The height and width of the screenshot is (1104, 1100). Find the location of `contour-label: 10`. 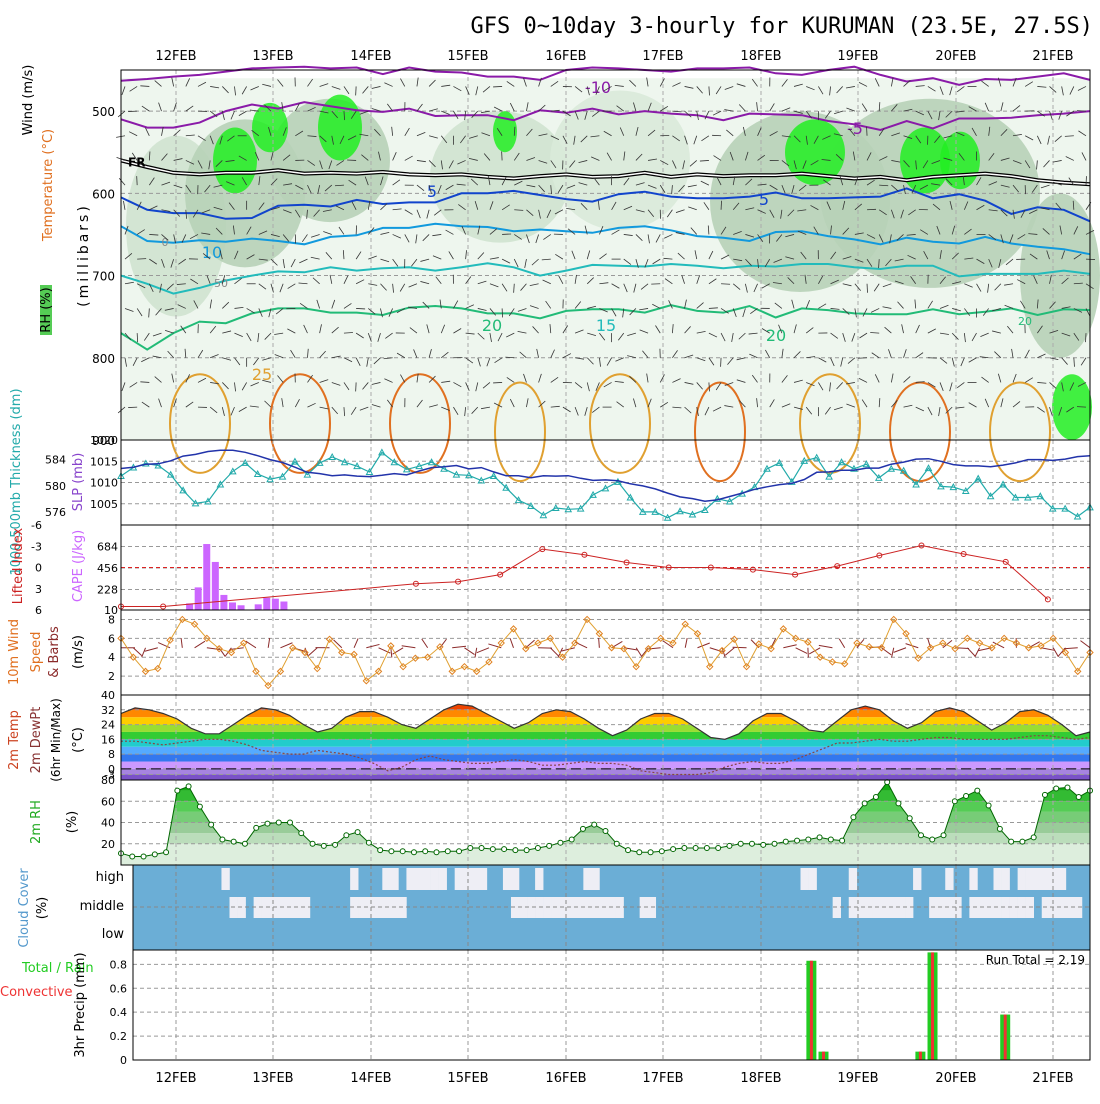

contour-label: 10 is located at coordinates (212, 252).